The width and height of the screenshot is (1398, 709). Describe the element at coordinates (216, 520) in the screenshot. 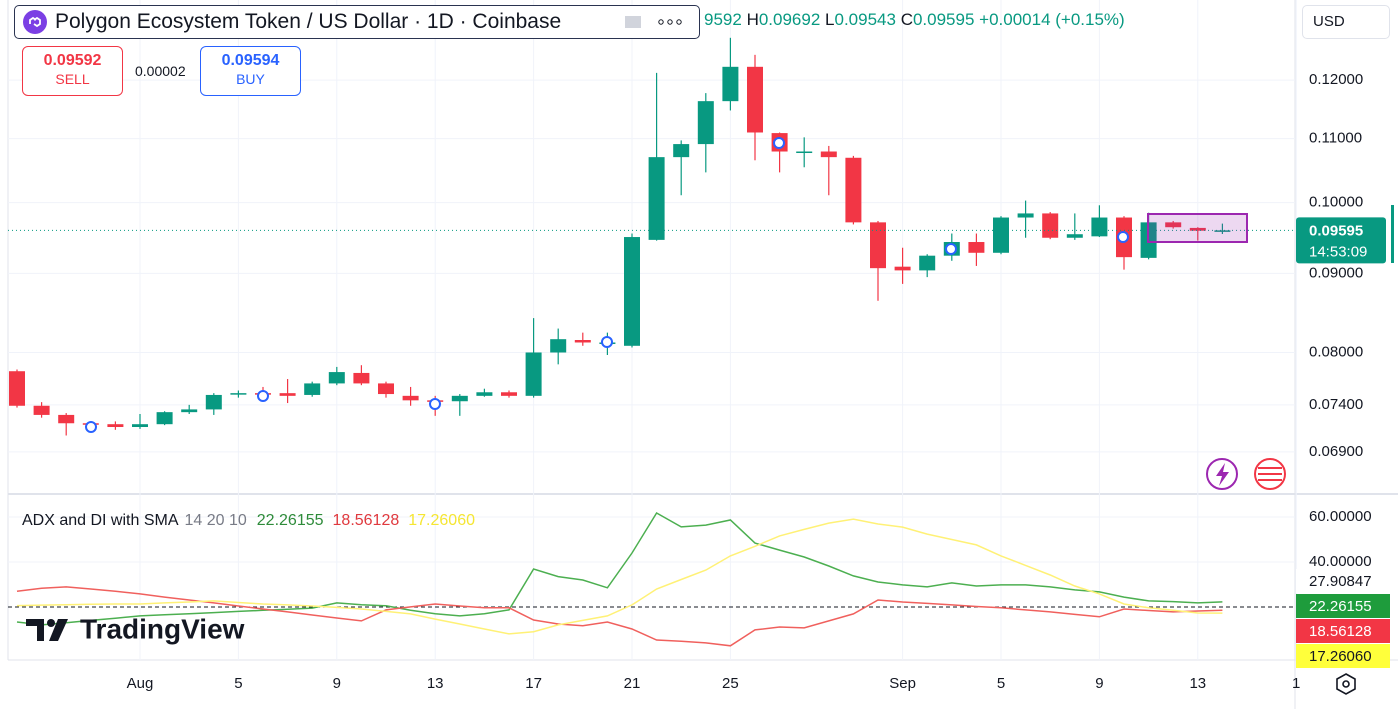

I see `indicator-params: 14 20 10` at that location.